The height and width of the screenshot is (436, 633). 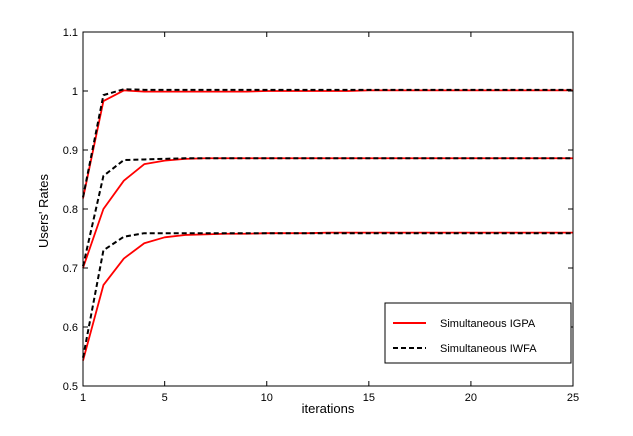 I want to click on y-tick-label: 0.8, so click(x=70, y=210).